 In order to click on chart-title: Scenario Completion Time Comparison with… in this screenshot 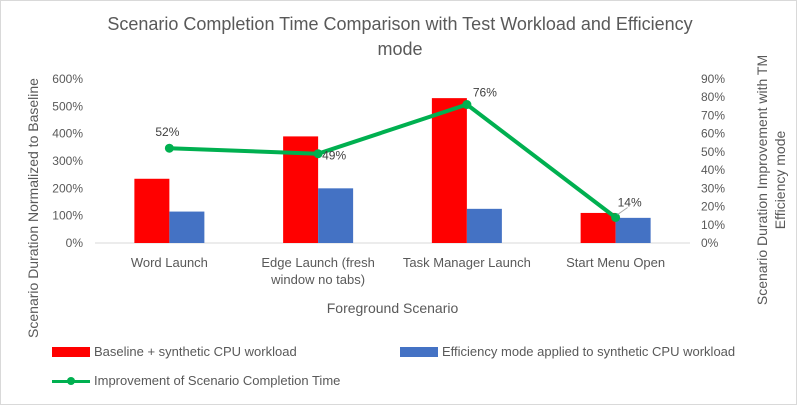, I will do `click(400, 37)`.